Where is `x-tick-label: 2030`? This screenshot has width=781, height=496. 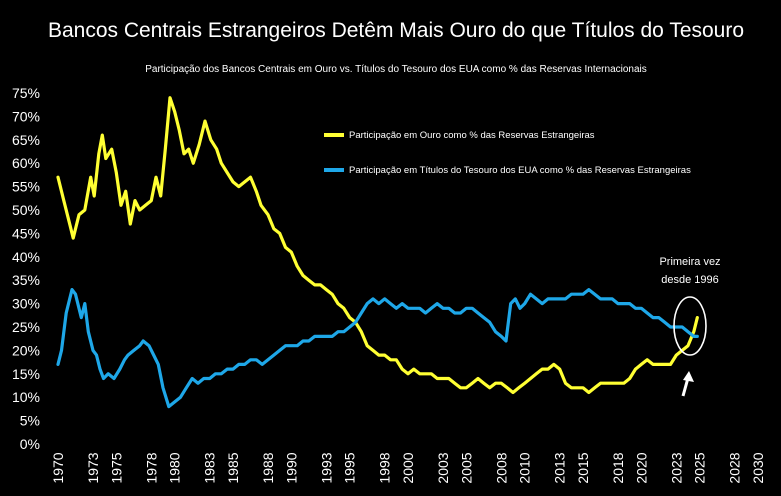 x-tick-label: 2030 is located at coordinates (758, 467).